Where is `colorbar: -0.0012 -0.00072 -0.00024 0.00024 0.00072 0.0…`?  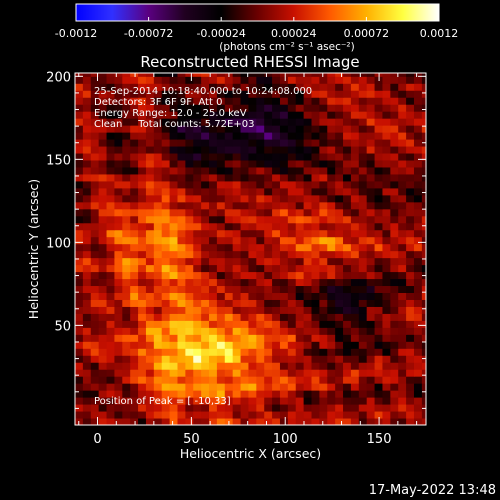
colorbar: -0.0012 -0.00072 -0.00024 0.00024 0.00072 0.0… is located at coordinates (256, 21).